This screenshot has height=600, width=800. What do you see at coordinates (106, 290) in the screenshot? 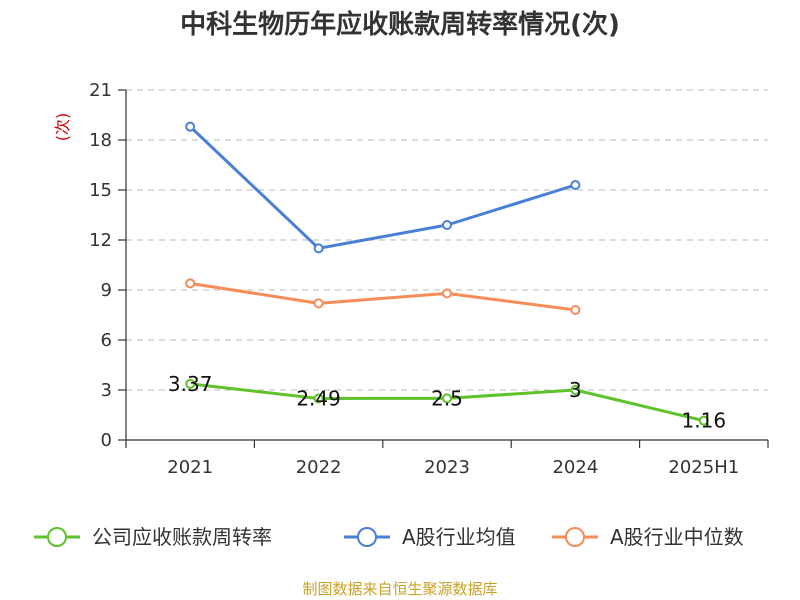
I see `y-tick-label: 9` at bounding box center [106, 290].